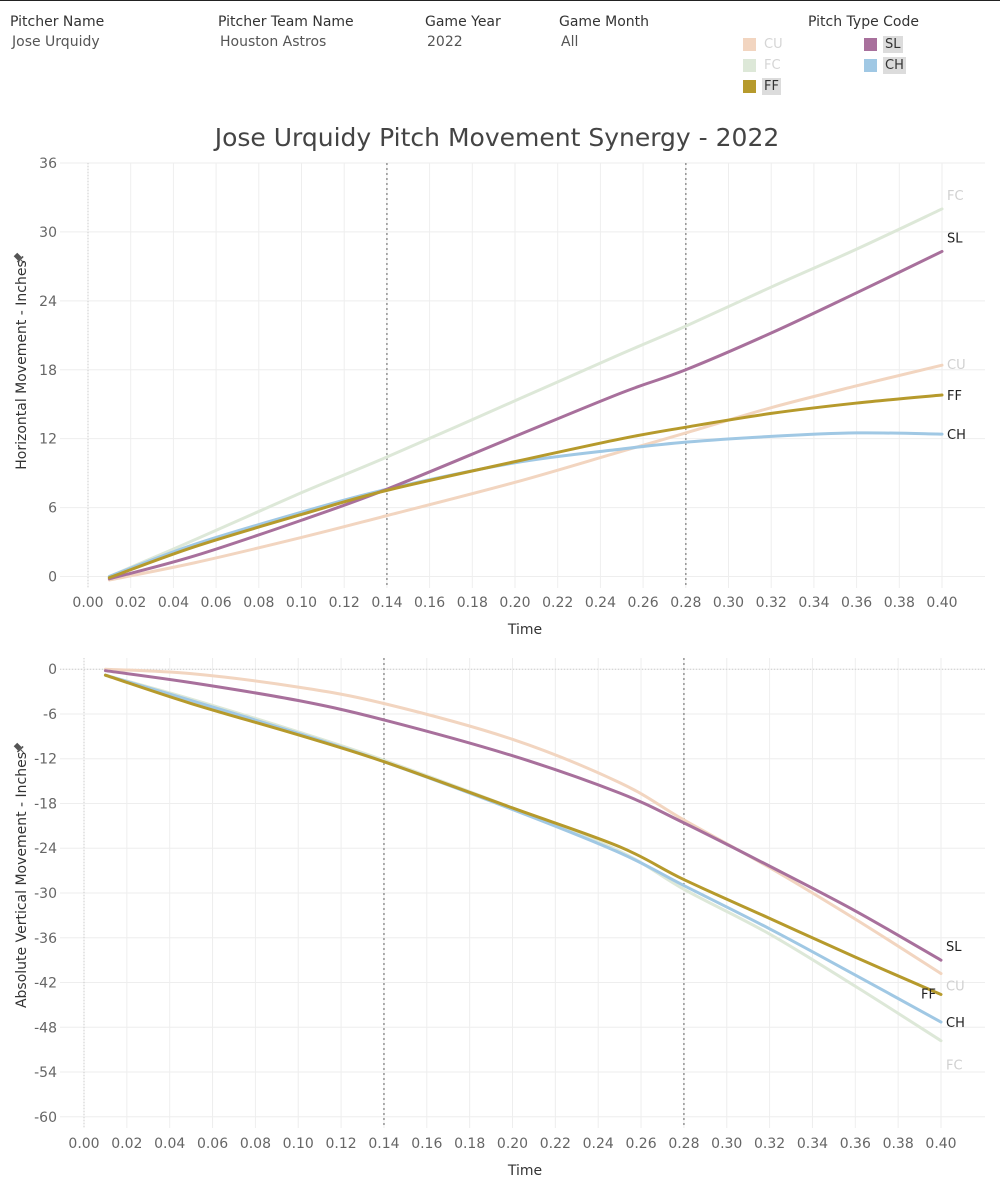 This screenshot has height=1200, width=1000. Describe the element at coordinates (640, 1144) in the screenshot. I see `x-tick-label: 0.26` at that location.